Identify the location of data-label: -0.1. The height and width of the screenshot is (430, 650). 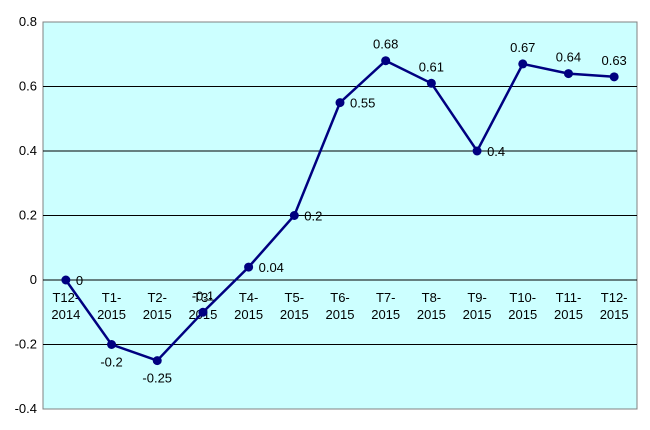
(203, 295).